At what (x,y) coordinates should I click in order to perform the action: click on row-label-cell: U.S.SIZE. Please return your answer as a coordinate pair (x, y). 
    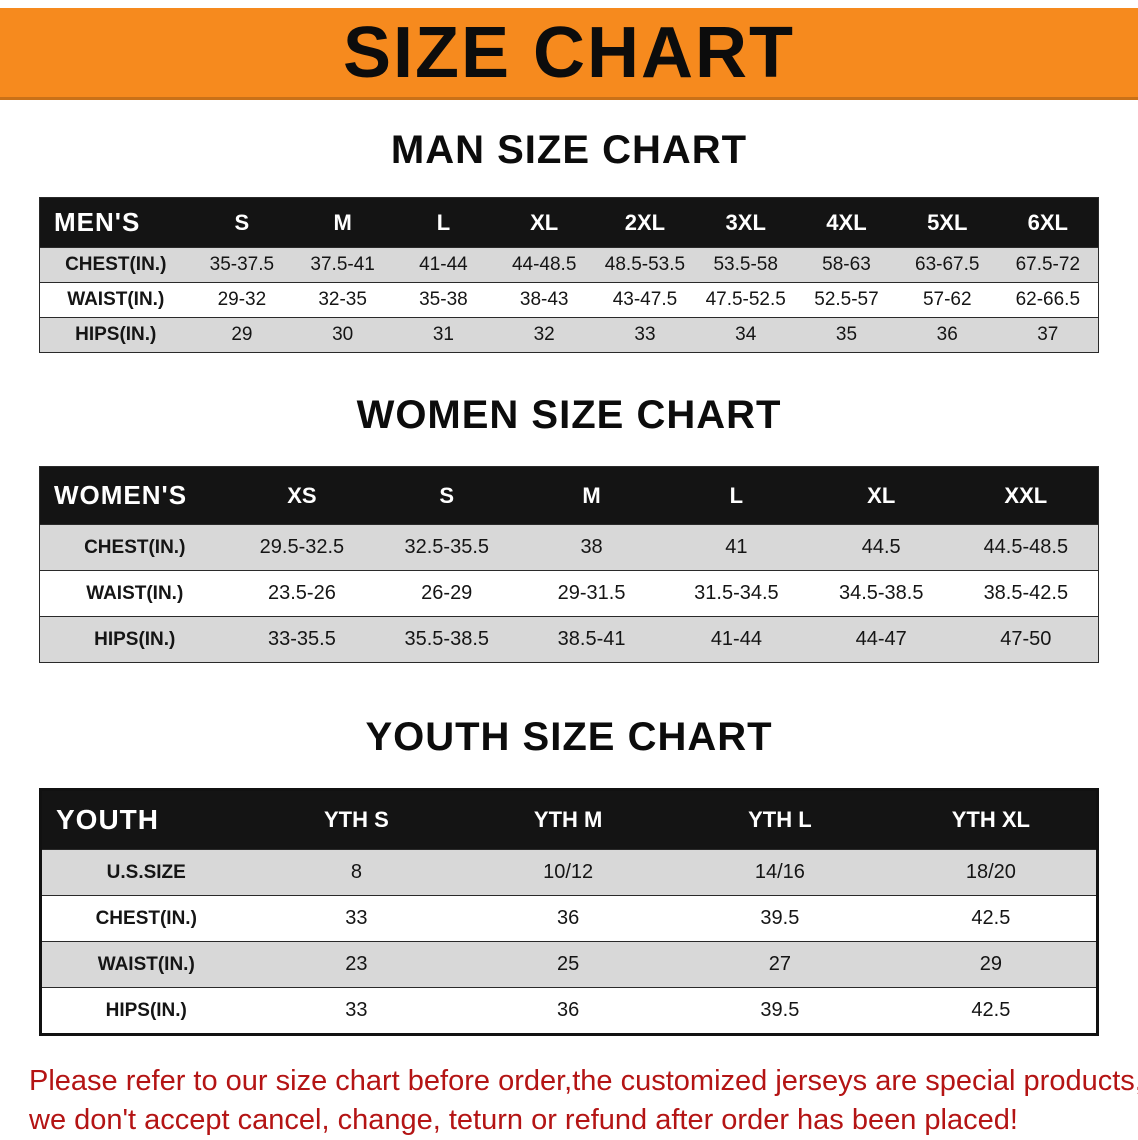
    Looking at the image, I should click on (146, 872).